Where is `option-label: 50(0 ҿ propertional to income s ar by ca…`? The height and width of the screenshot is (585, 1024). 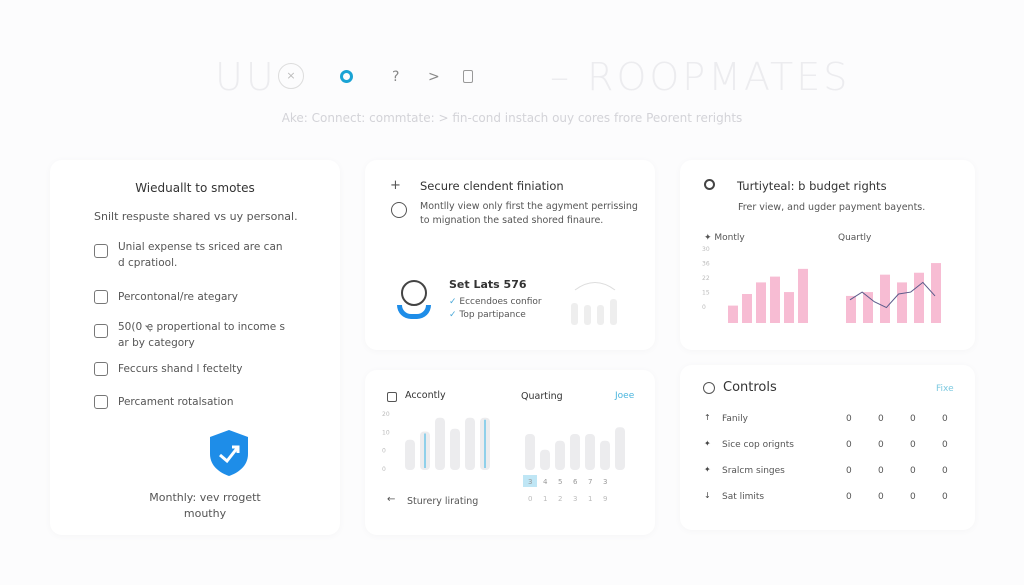 option-label: 50(0 ҿ propertional to income s ar by ca… is located at coordinates (202, 335).